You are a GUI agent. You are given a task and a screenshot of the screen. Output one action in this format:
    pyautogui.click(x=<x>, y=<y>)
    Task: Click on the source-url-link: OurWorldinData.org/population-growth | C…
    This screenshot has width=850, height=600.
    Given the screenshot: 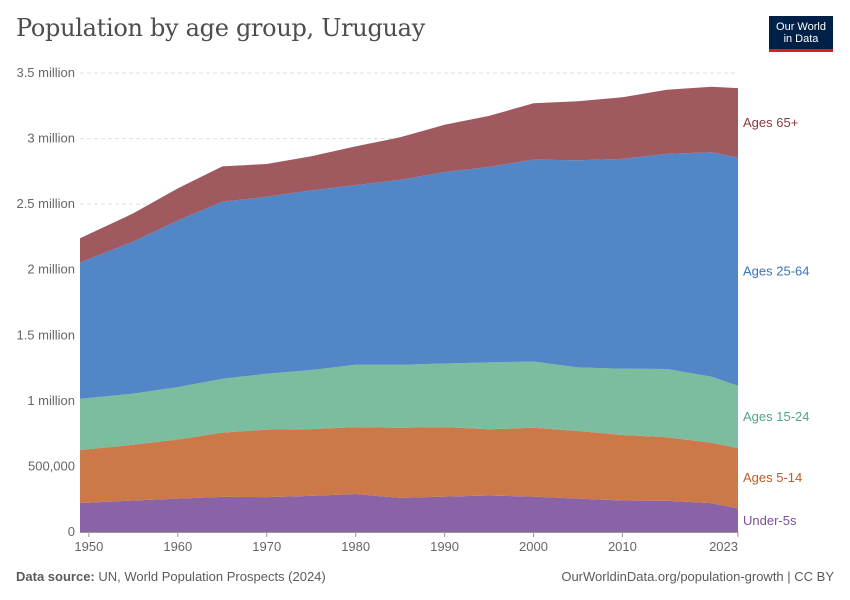 What is the action you would take?
    pyautogui.click(x=697, y=576)
    